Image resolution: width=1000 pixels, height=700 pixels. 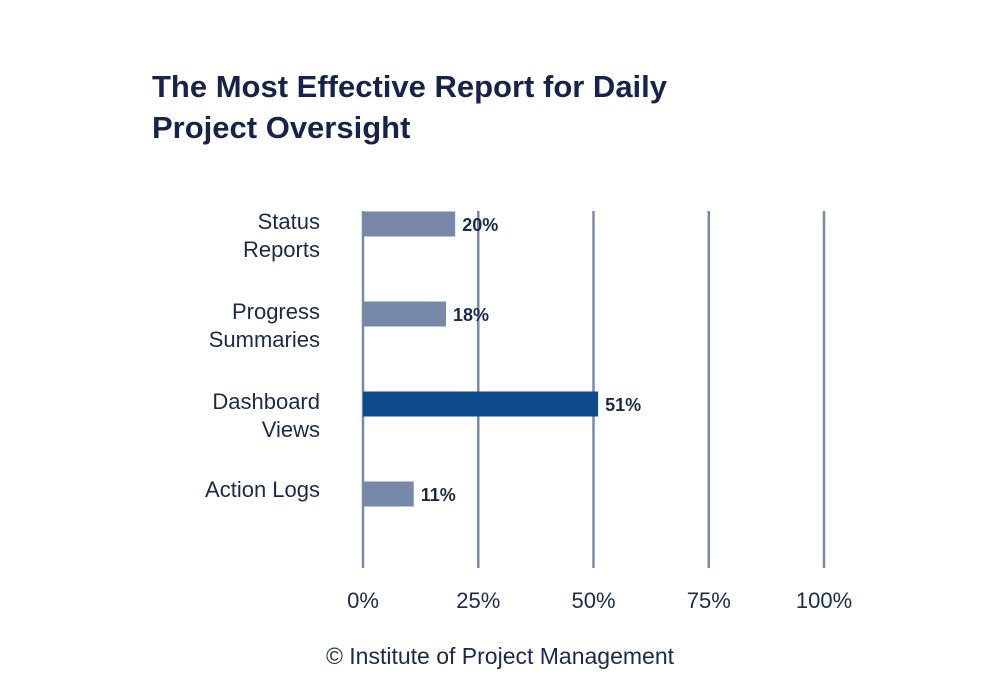 I want to click on x-tick-label: 50%, so click(x=593, y=600).